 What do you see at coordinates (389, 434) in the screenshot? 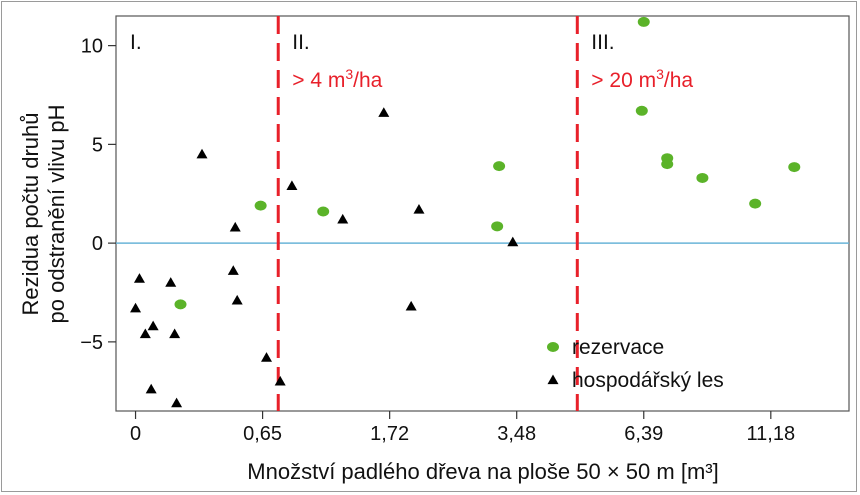
I see `x-tick-label: 1,72` at bounding box center [389, 434].